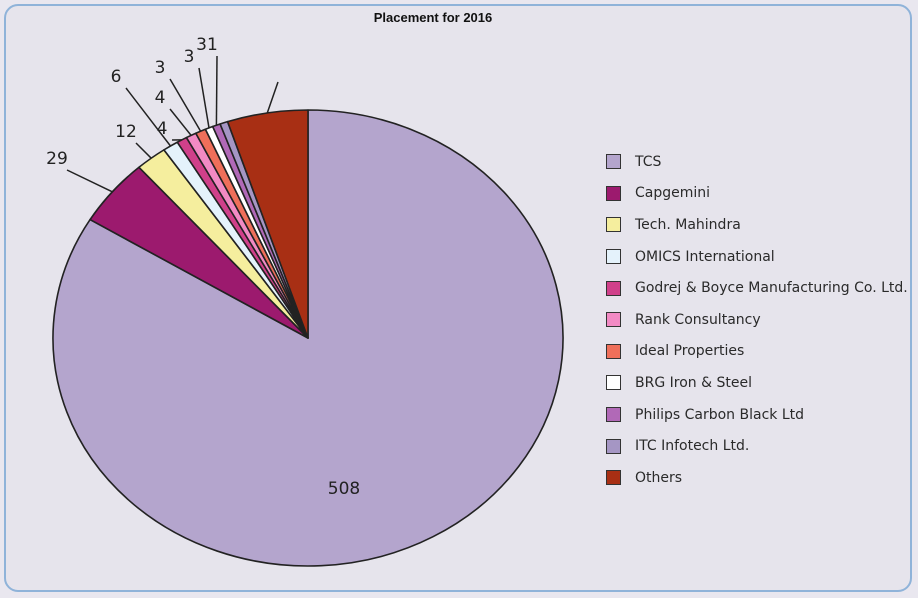  I want to click on legend-item-ideal-properties: Ideal Properties, so click(757, 352).